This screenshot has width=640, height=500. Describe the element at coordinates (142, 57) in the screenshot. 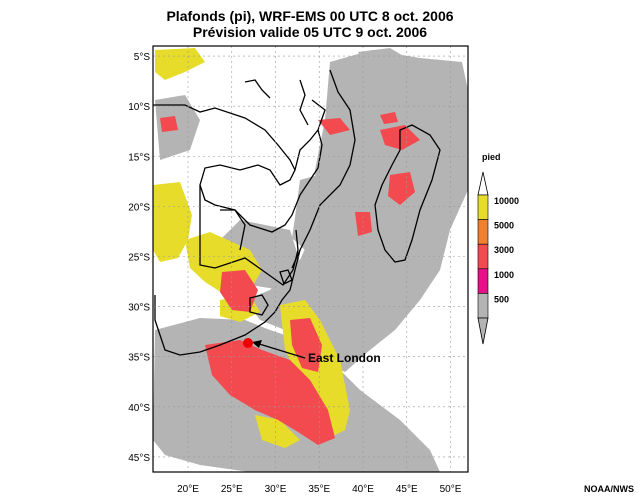

I see `lat-label: 5°S` at that location.